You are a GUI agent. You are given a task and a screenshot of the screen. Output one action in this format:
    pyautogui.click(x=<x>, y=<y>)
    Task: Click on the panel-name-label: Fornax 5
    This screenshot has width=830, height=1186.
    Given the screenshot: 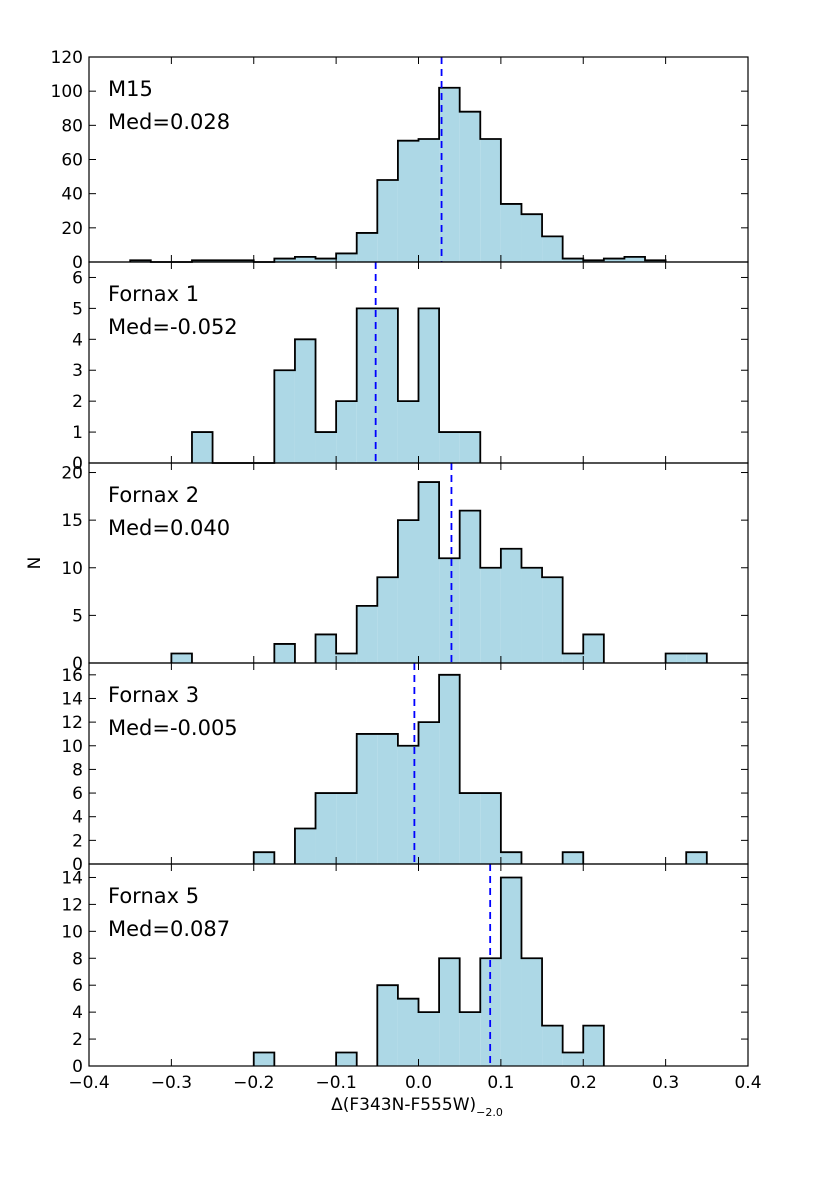 What is the action you would take?
    pyautogui.click(x=153, y=896)
    